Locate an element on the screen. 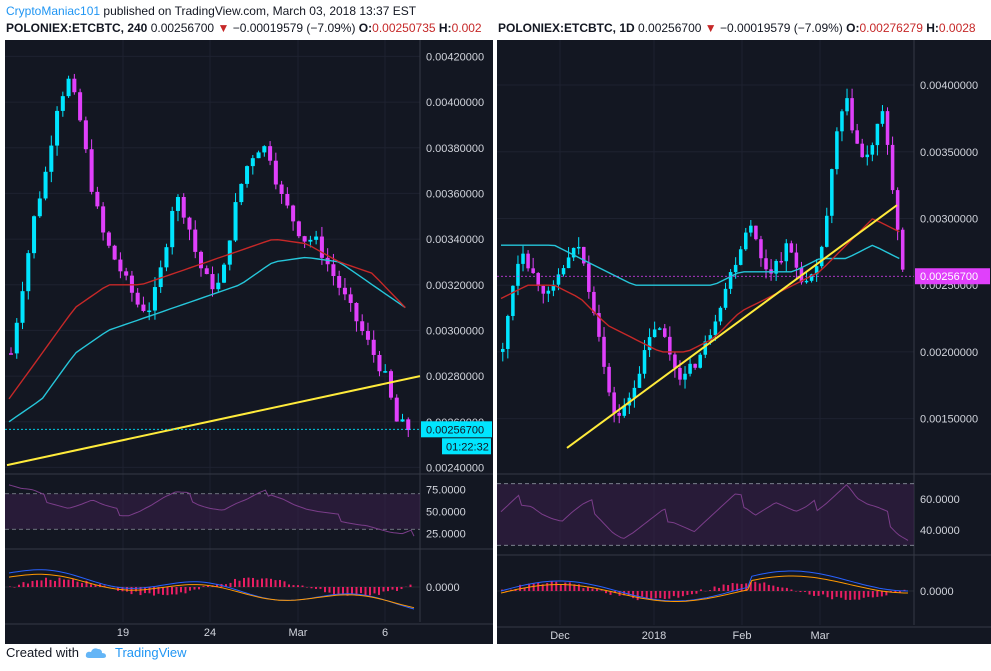 The height and width of the screenshot is (671, 991). price-change: −0.00019579 (−7.09%) is located at coordinates (781, 28).